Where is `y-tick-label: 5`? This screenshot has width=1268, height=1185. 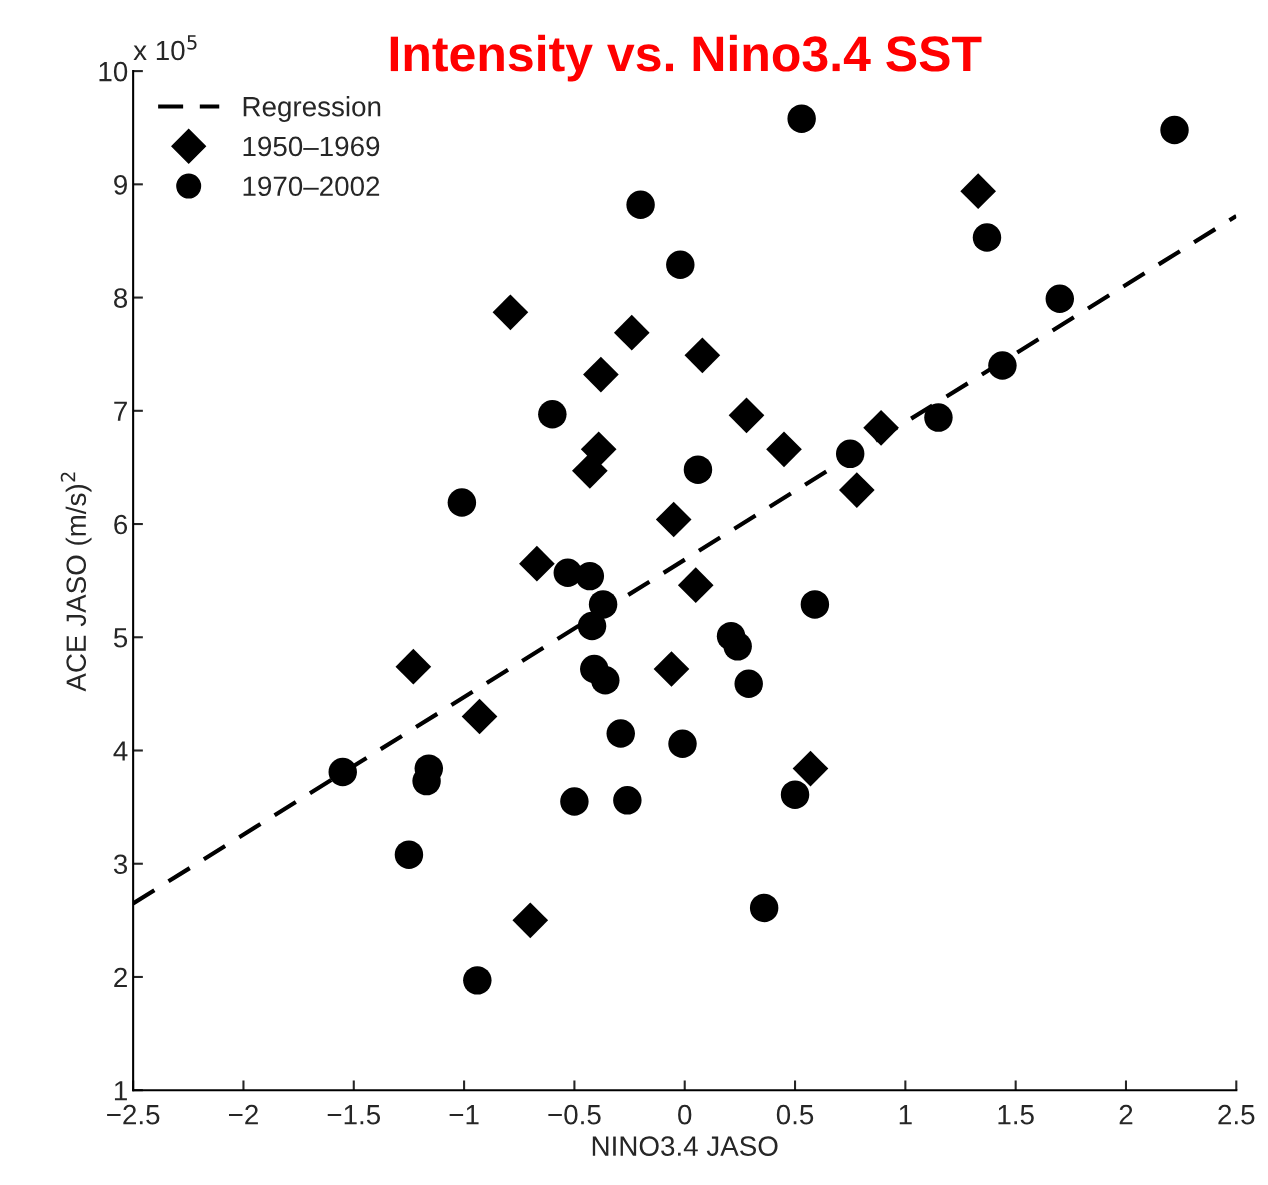
y-tick-label: 5 is located at coordinates (120, 638).